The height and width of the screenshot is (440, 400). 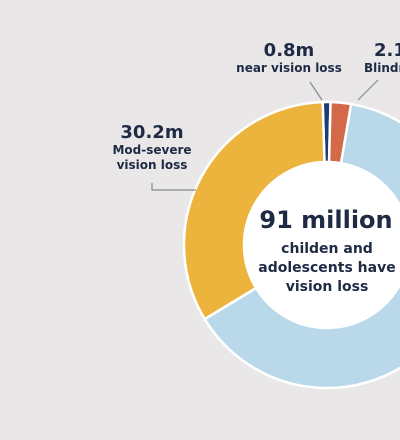 What do you see at coordinates (151, 150) in the screenshot?
I see `label-mod-severe-text-1: Mod-severe` at bounding box center [151, 150].